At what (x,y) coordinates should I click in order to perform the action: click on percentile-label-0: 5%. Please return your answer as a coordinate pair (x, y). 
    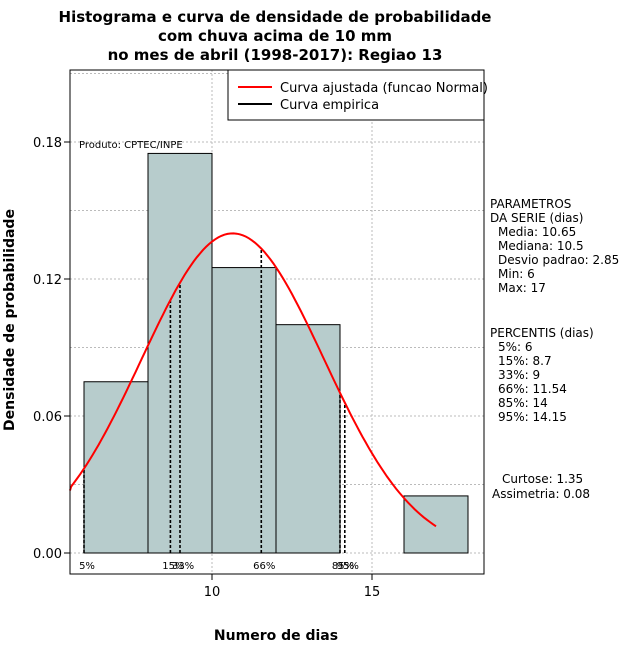
    Looking at the image, I should click on (87, 566).